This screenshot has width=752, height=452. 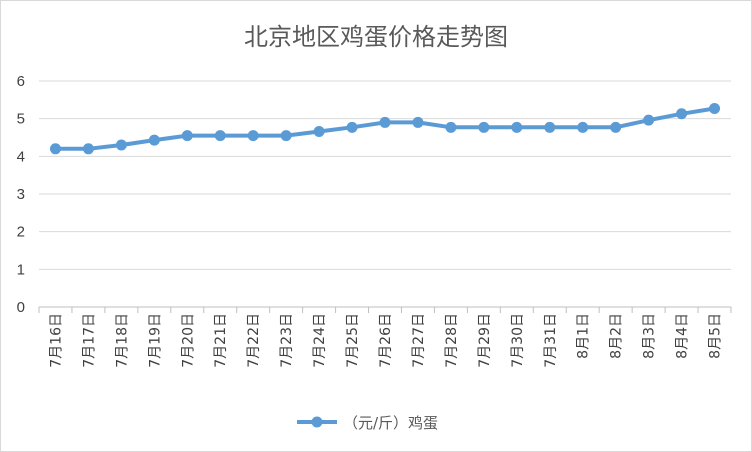 What do you see at coordinates (650, 336) in the screenshot?
I see `x-tick-label: 8月3日` at bounding box center [650, 336].